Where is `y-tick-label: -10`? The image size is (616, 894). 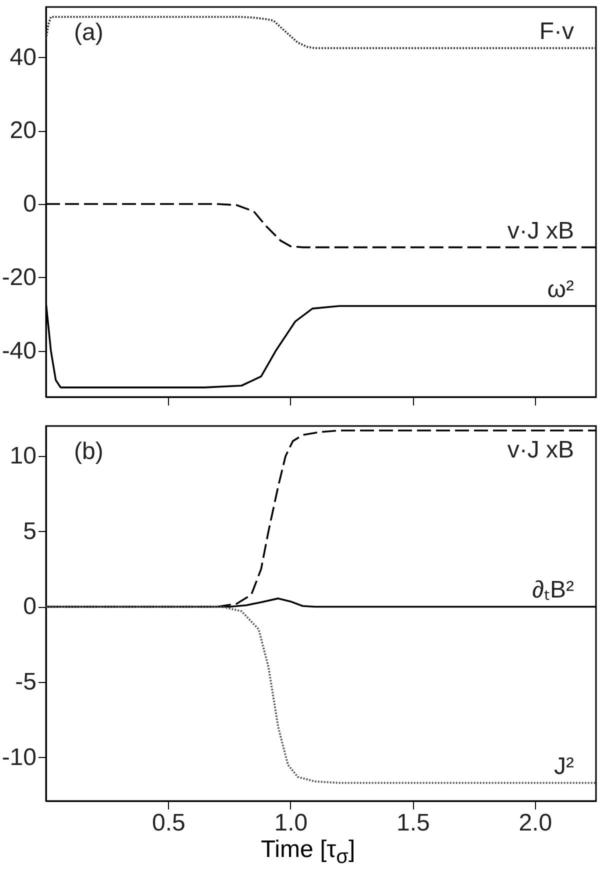 y-tick-label: -10 is located at coordinates (19, 757).